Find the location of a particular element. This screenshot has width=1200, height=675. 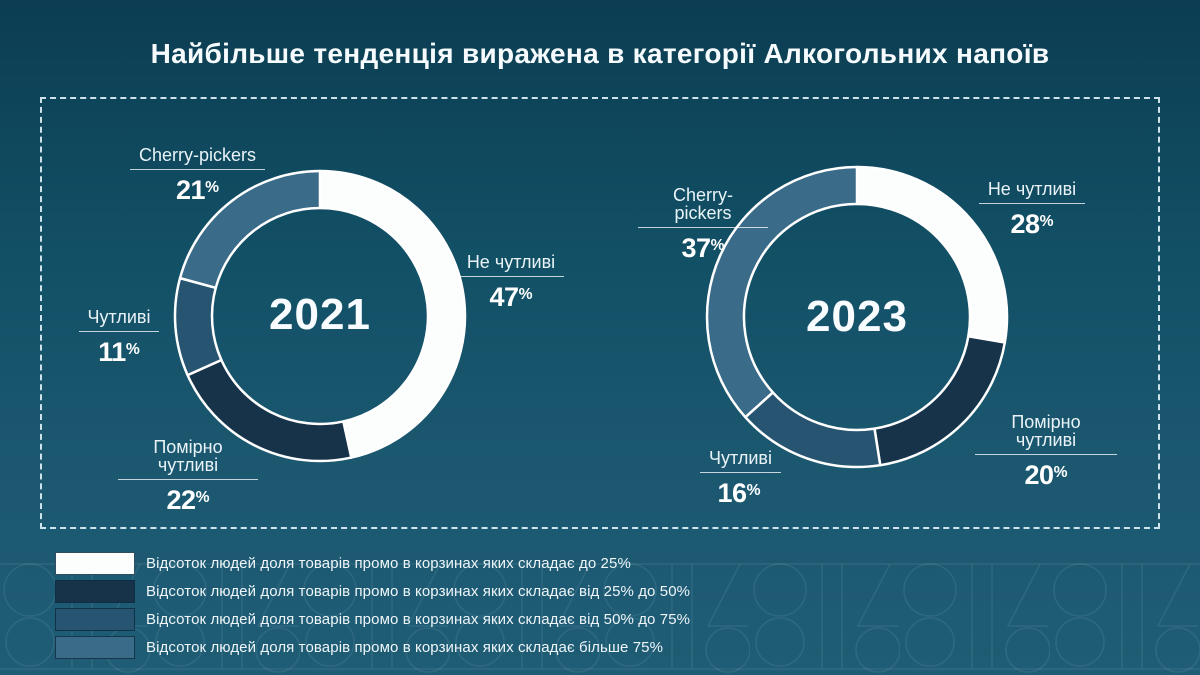

callout-2023-cherry-pickers: Cherry-pickers 37% is located at coordinates (703, 224).